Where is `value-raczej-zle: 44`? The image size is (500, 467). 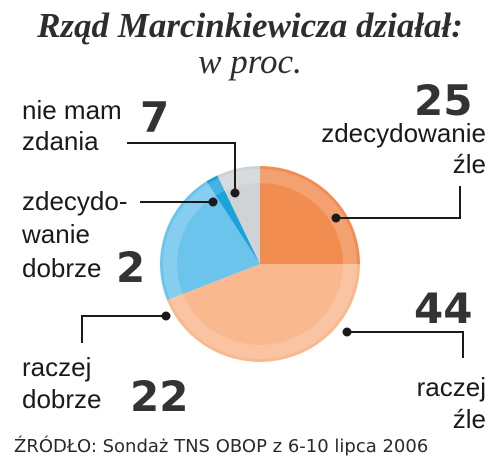
value-raczej-zle: 44 is located at coordinates (443, 308).